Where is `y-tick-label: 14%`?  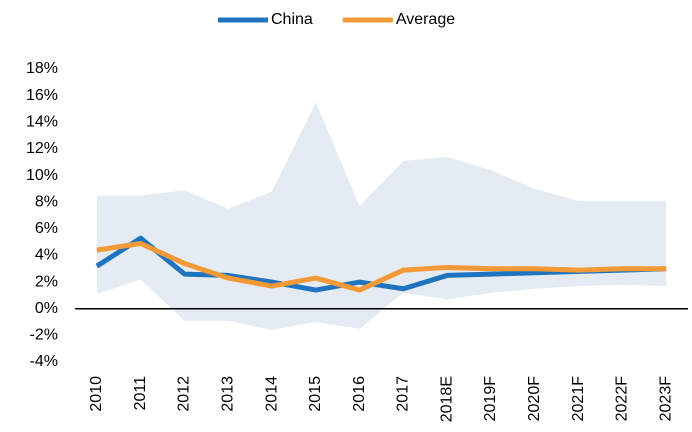
y-tick-label: 14% is located at coordinates (42, 121).